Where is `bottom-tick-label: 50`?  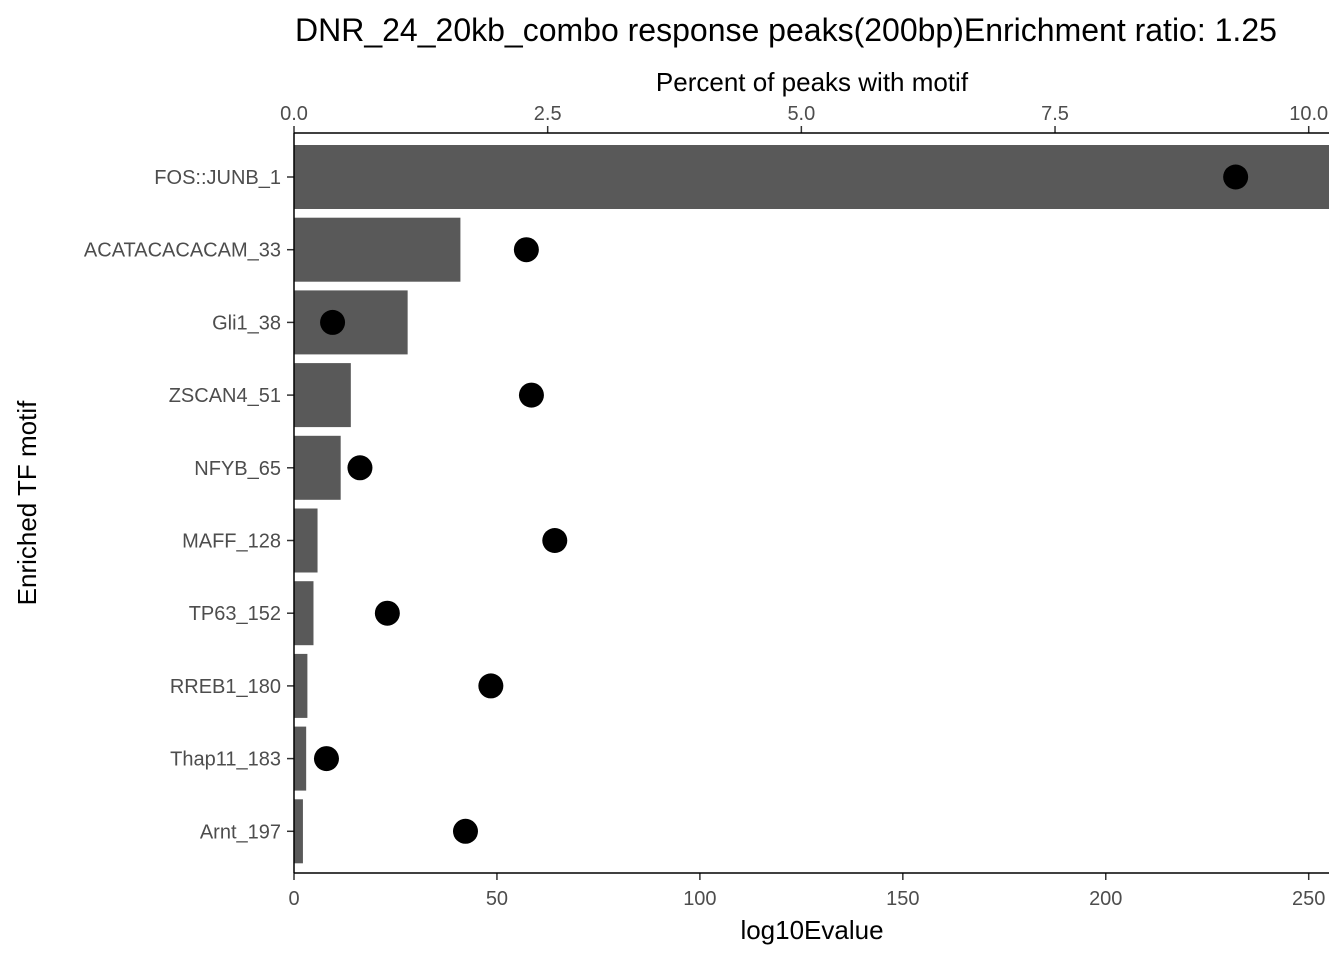
bottom-tick-label: 50 is located at coordinates (497, 899).